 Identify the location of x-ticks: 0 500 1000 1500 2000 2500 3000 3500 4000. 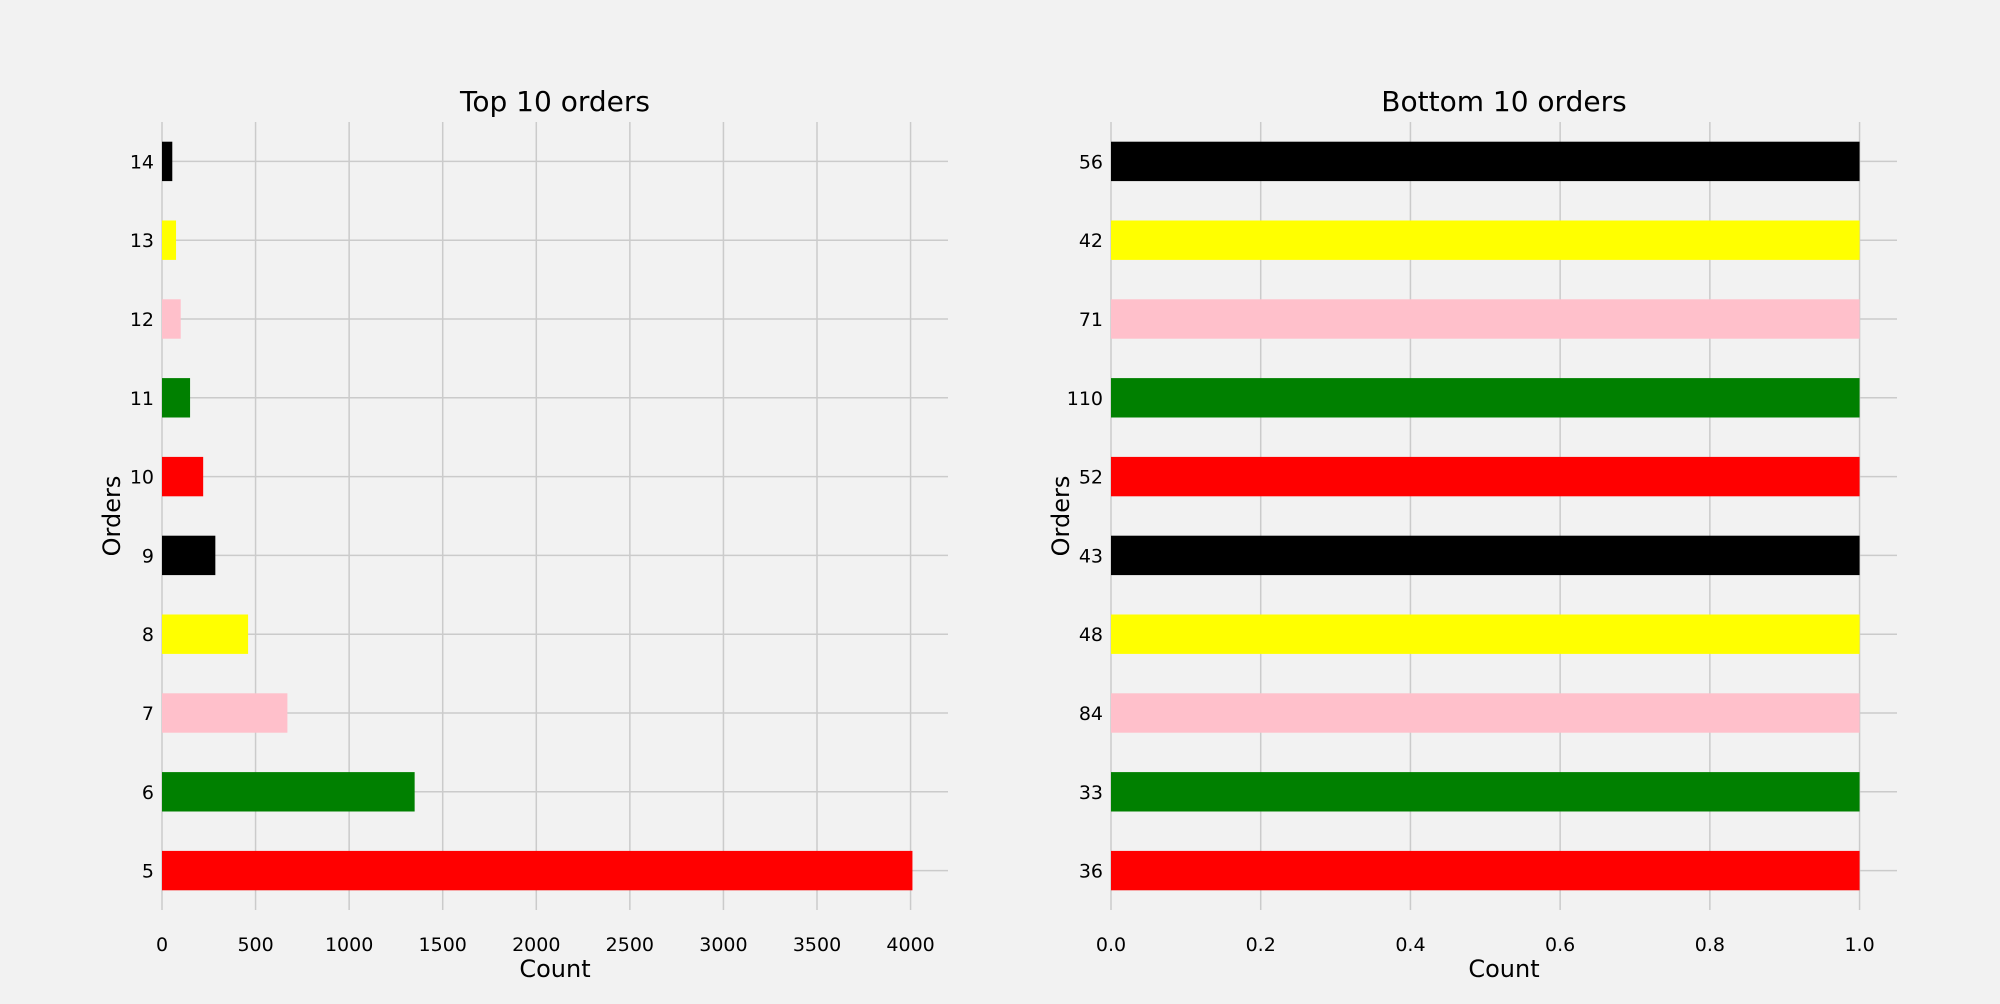
(545, 945).